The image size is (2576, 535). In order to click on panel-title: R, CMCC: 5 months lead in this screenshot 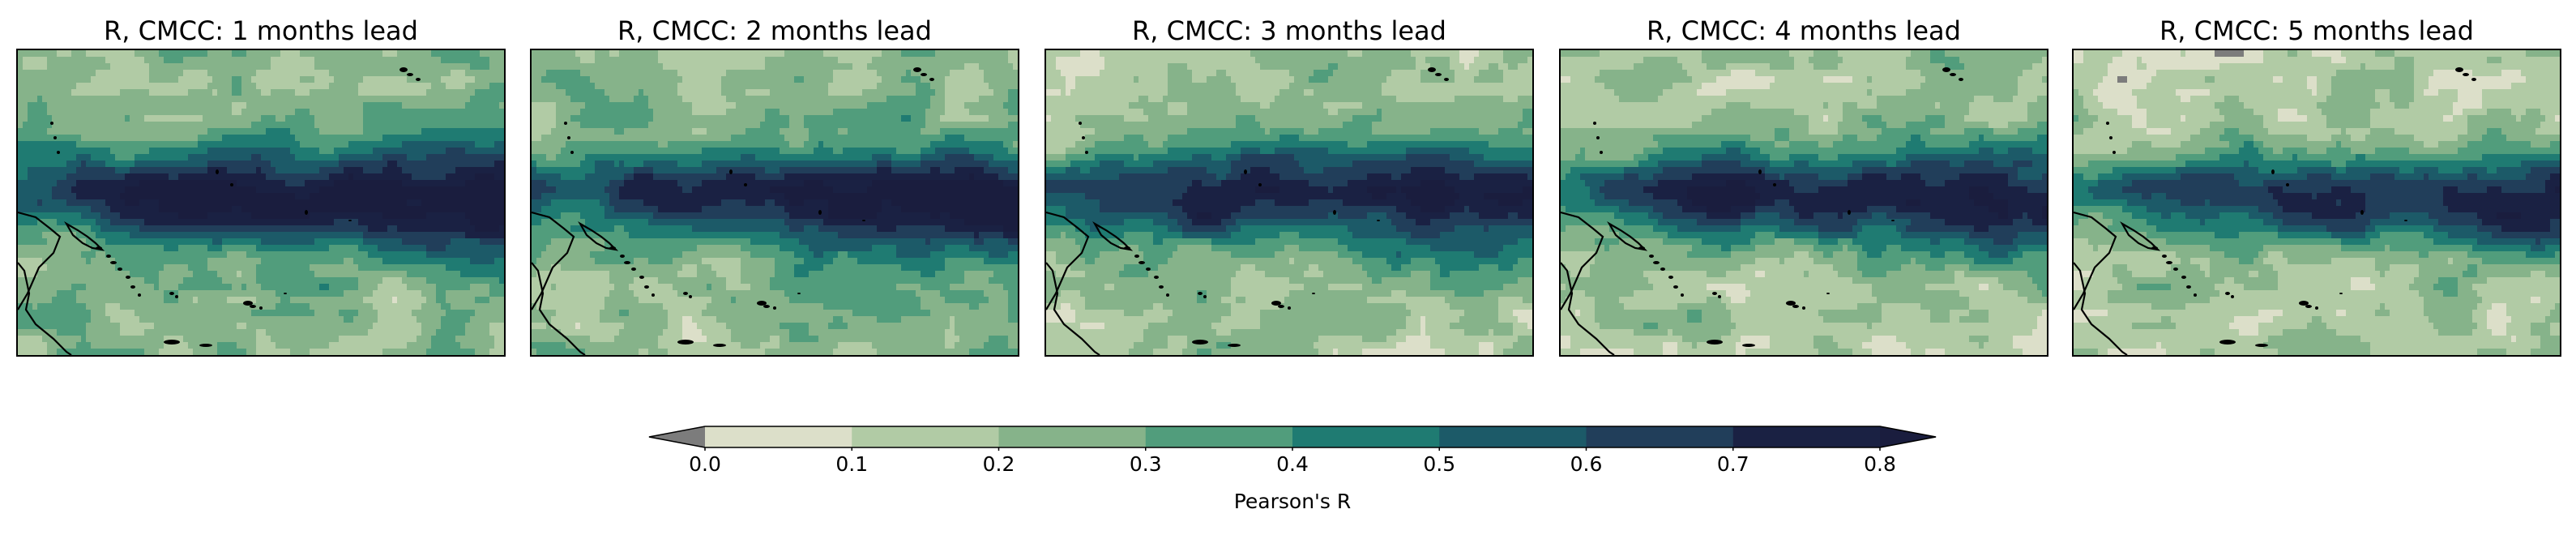, I will do `click(2316, 31)`.